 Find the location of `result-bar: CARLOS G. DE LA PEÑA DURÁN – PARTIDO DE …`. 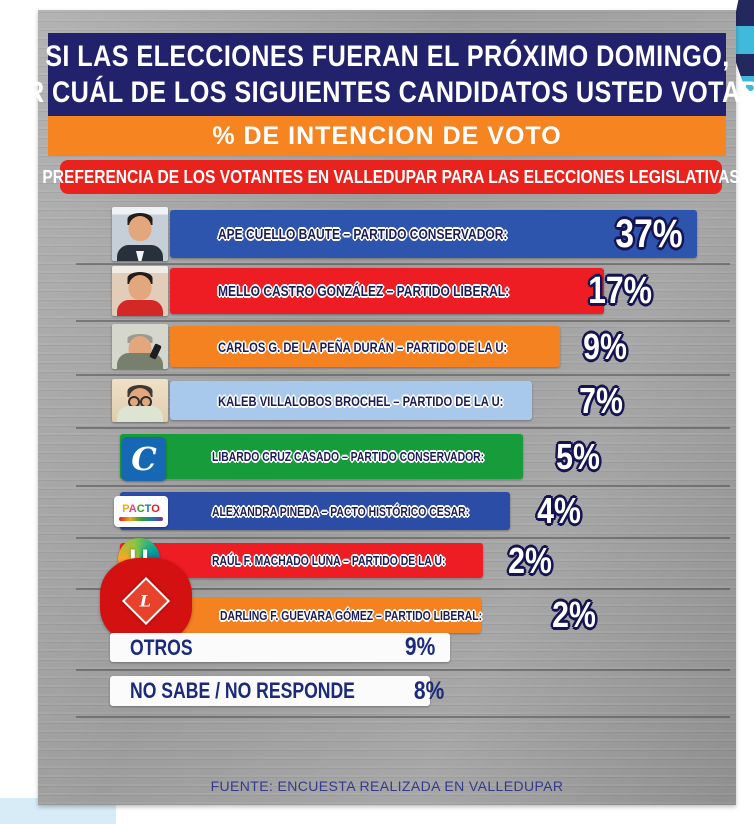

result-bar: CARLOS G. DE LA PEÑA DURÁN – PARTIDO DE … is located at coordinates (398, 346).